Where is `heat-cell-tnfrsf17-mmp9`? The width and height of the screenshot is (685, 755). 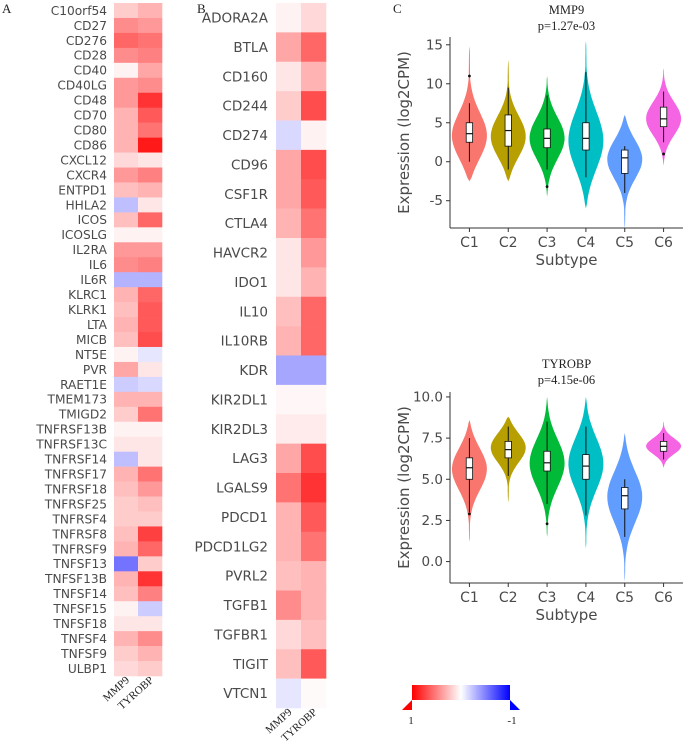 heat-cell-tnfrsf17-mmp9 is located at coordinates (126, 474).